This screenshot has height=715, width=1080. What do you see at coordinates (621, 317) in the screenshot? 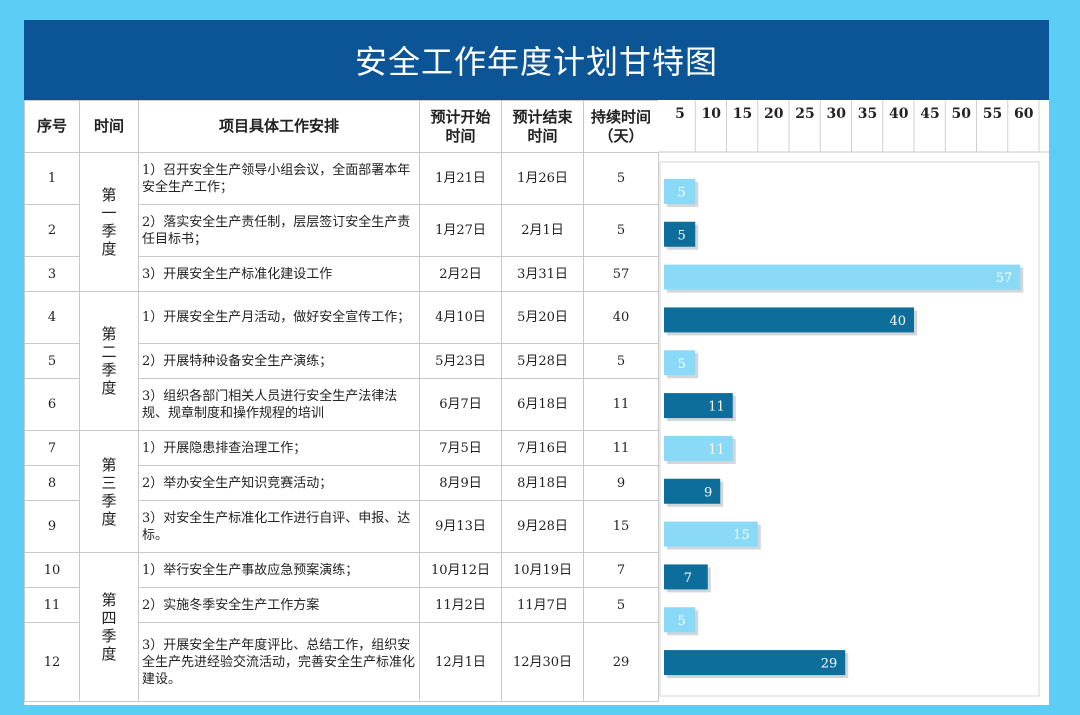
I see `task-duration: 40` at bounding box center [621, 317].